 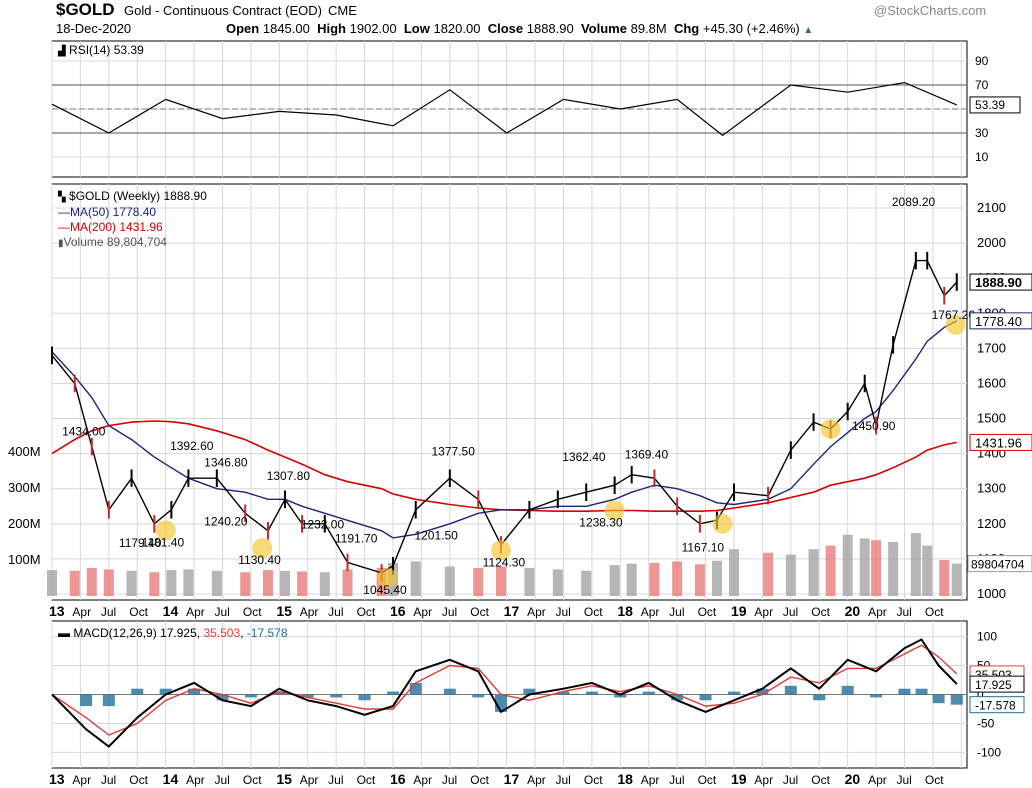 I want to click on rsi-legend-label: RSI(14) 53.39, so click(x=106, y=50).